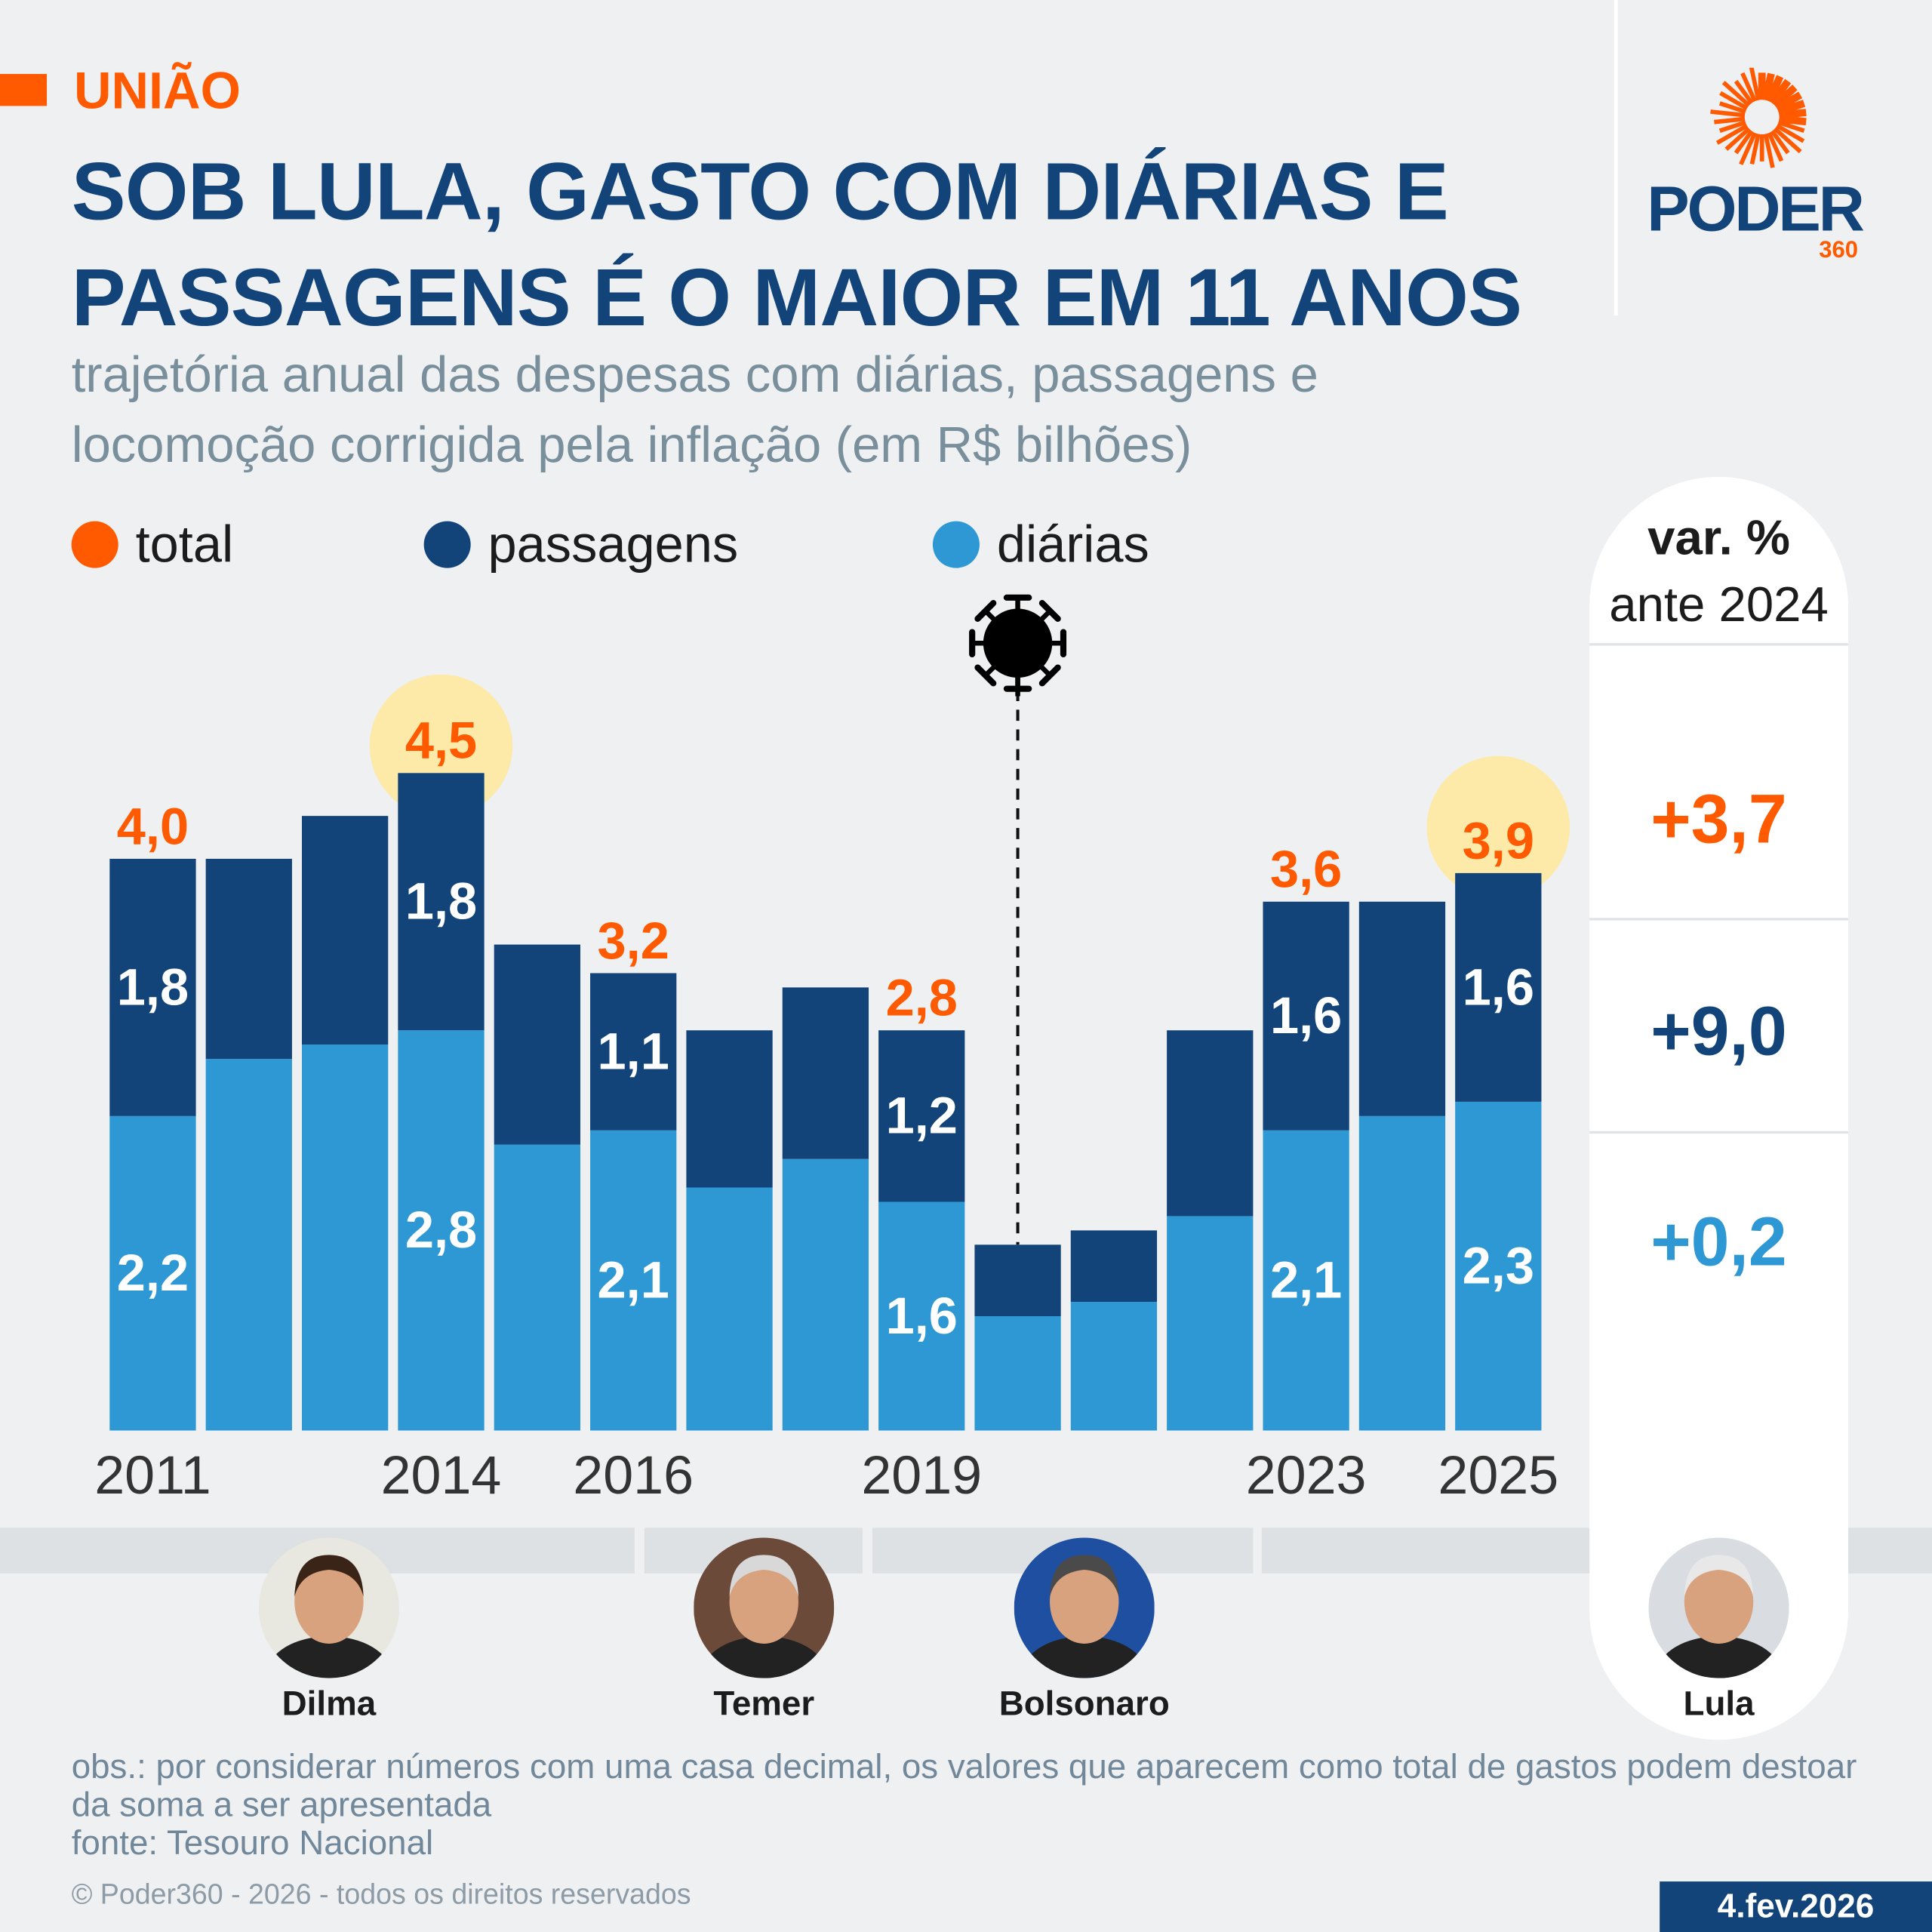 This screenshot has height=1932, width=1932. What do you see at coordinates (1796, 1906) in the screenshot?
I see `date-badge: 4.fev.2026` at bounding box center [1796, 1906].